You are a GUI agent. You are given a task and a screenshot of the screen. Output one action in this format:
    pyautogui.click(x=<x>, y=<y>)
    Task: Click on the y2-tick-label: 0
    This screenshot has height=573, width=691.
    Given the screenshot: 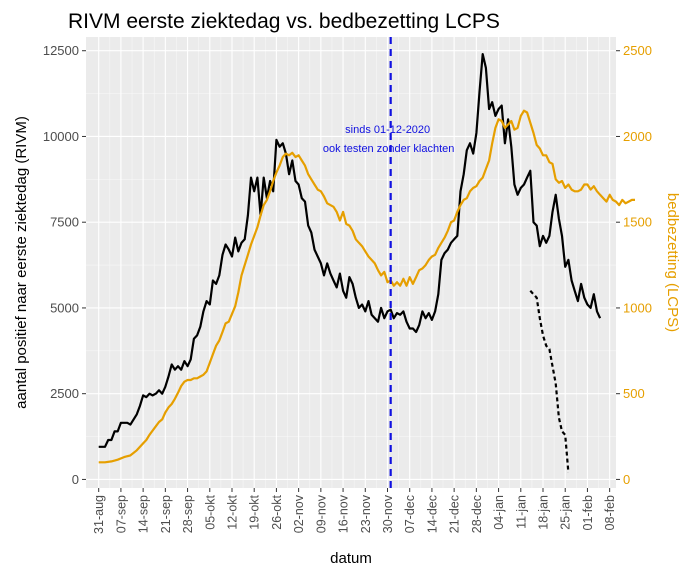 What is the action you would take?
    pyautogui.click(x=626, y=479)
    